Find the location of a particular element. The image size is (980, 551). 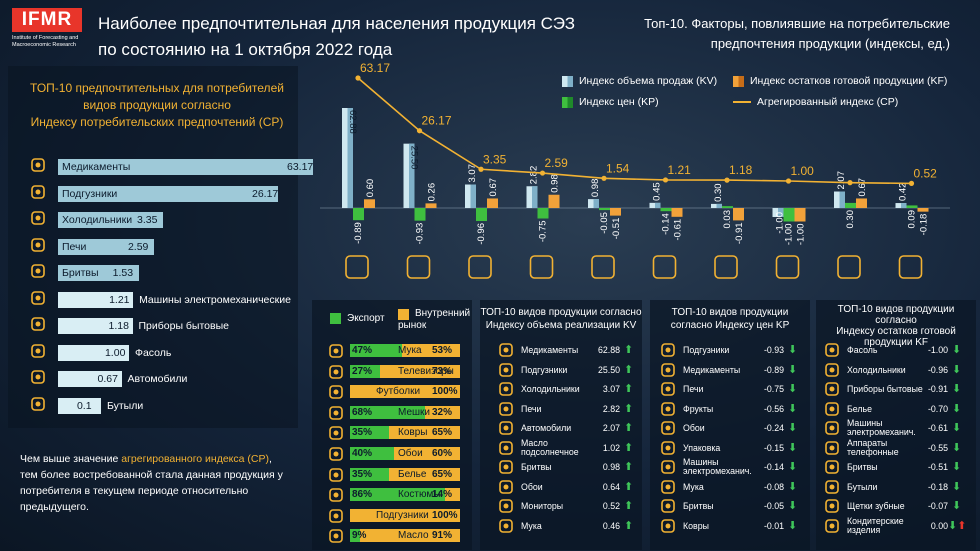

export-row: 47% Мука 53% is located at coordinates (393, 351).